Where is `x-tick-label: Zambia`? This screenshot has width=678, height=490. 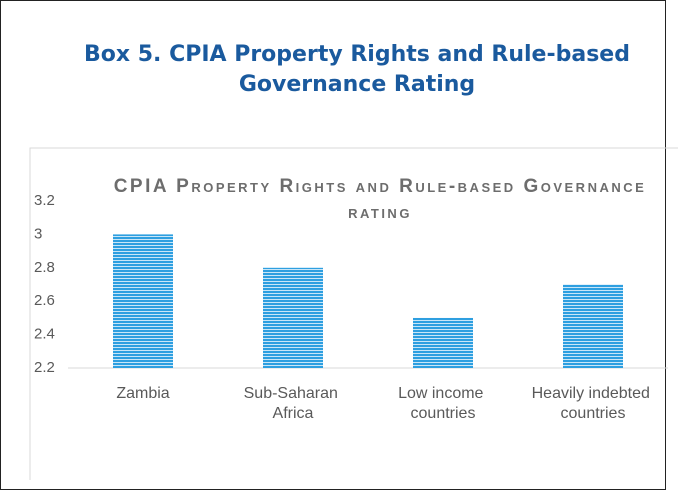
x-tick-label: Zambia is located at coordinates (142, 393).